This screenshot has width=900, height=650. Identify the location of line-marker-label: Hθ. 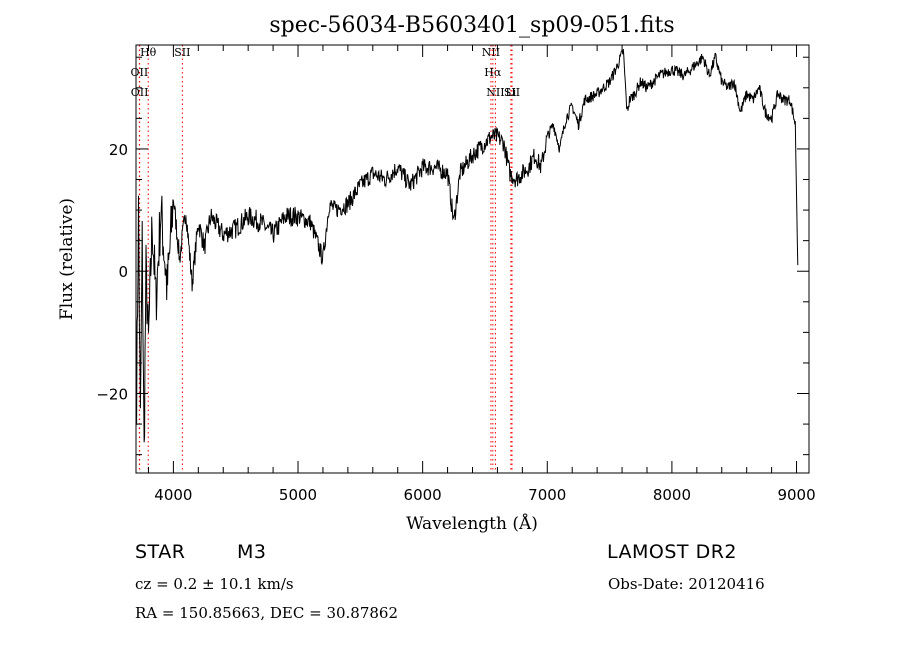
(148, 52).